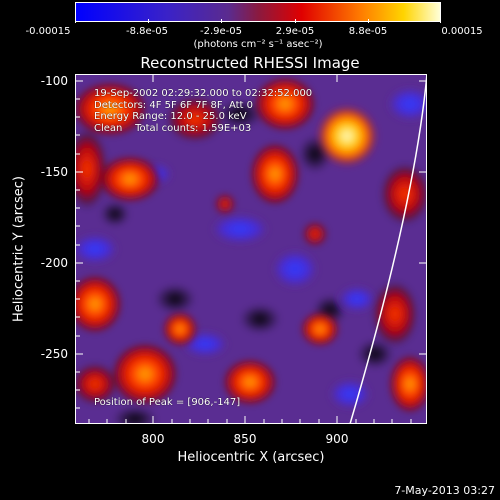 Image resolution: width=500 pixels, height=500 pixels. I want to click on colorbar-tick-label: 2.9e-05, so click(295, 31).